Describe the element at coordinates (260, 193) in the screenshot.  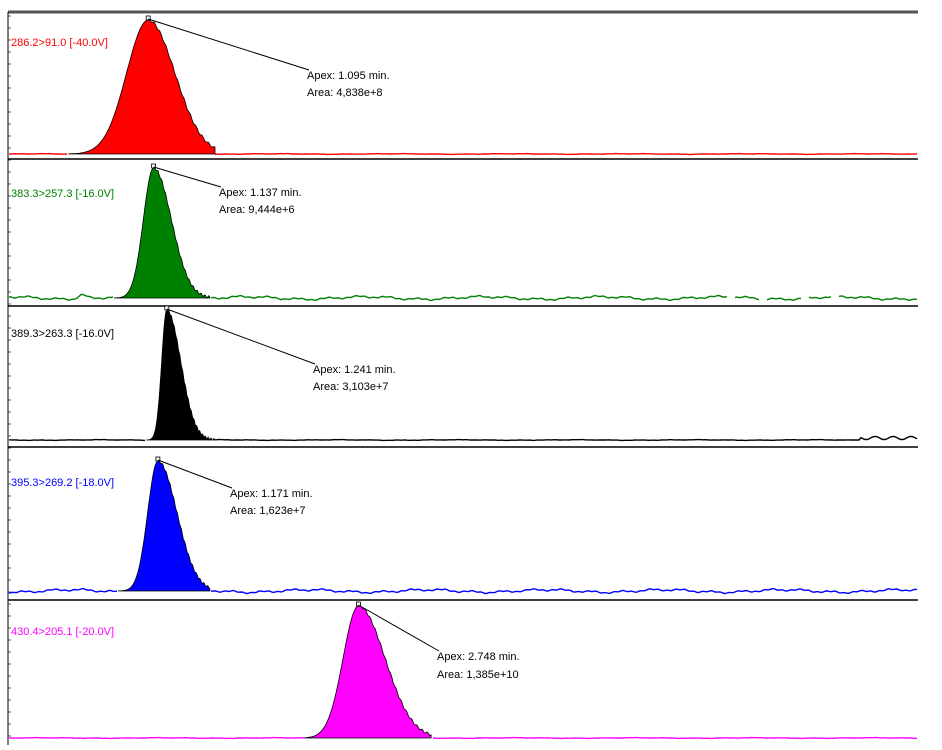
I see `apex-label: Apex: 1.137 min.` at that location.